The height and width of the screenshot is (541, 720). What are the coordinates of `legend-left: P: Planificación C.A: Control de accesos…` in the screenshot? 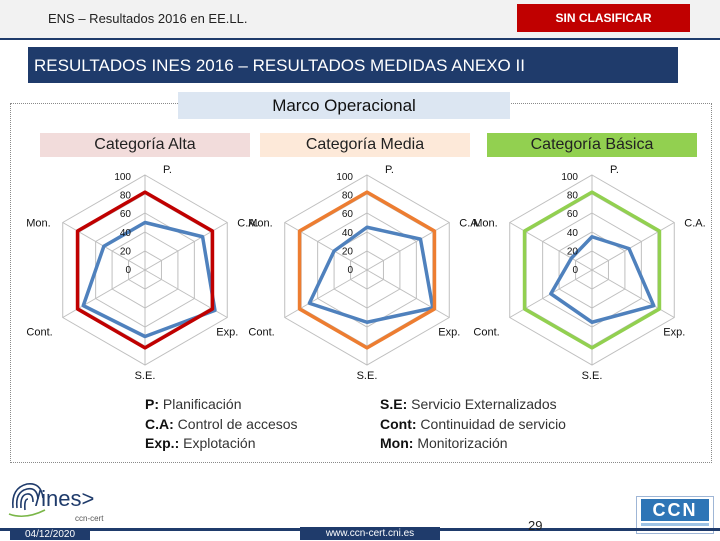 It's located at (221, 424).